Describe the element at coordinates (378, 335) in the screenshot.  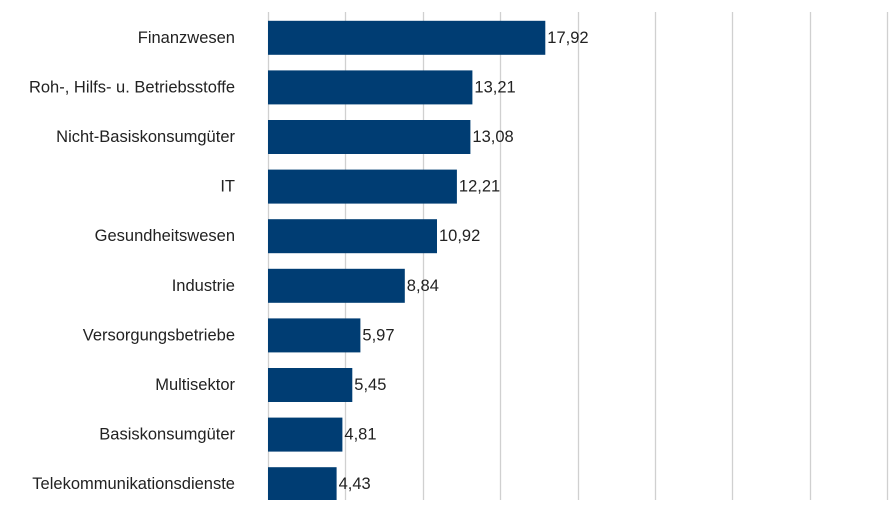
I see `value-label: 5,97` at that location.